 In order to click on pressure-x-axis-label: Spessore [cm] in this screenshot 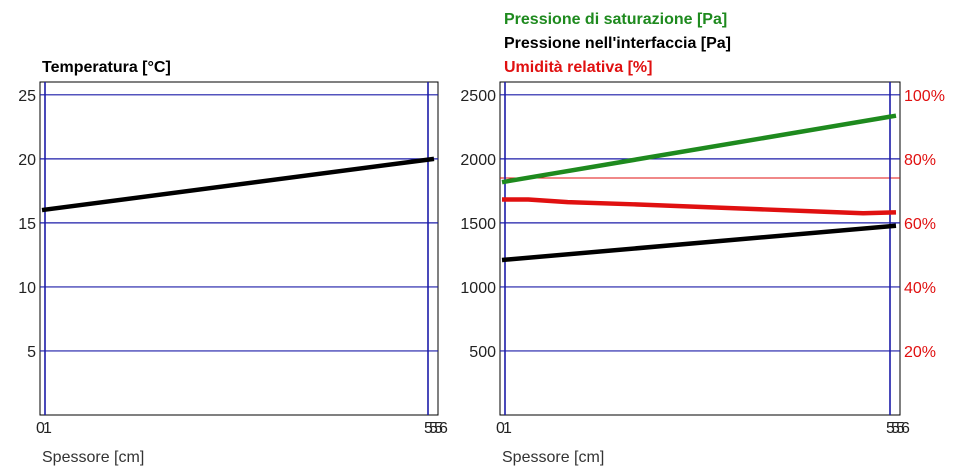, I will do `click(553, 457)`.